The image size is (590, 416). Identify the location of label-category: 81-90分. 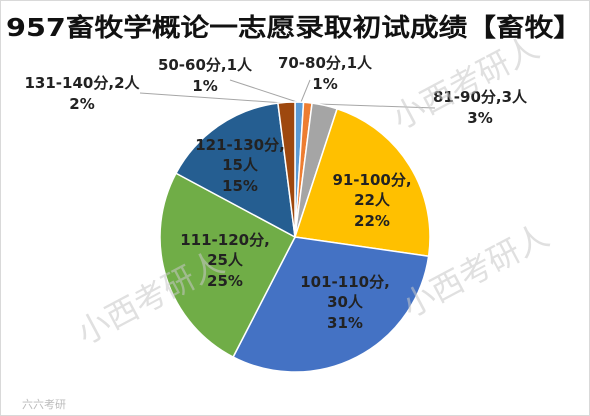
(464, 97).